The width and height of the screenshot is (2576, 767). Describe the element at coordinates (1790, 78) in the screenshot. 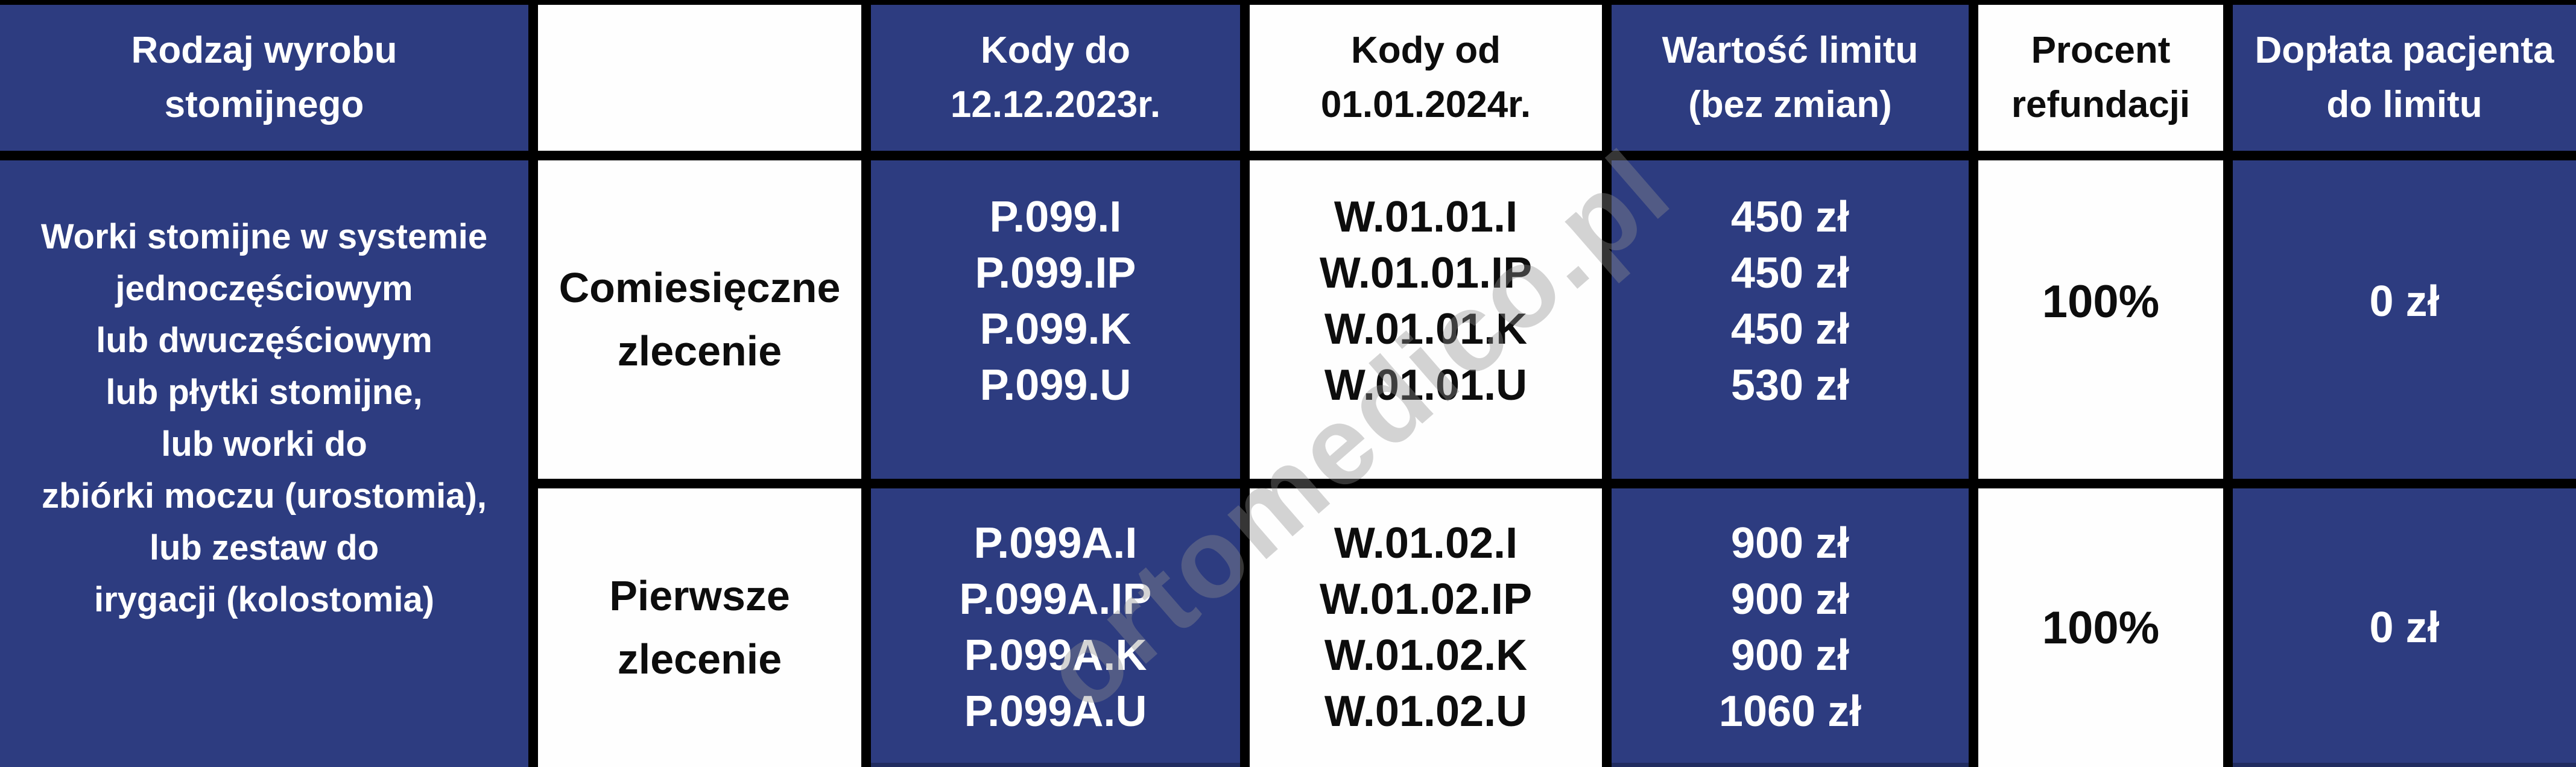

I see `header-cell-limit: Wartość limitu (bez zmian)` at that location.